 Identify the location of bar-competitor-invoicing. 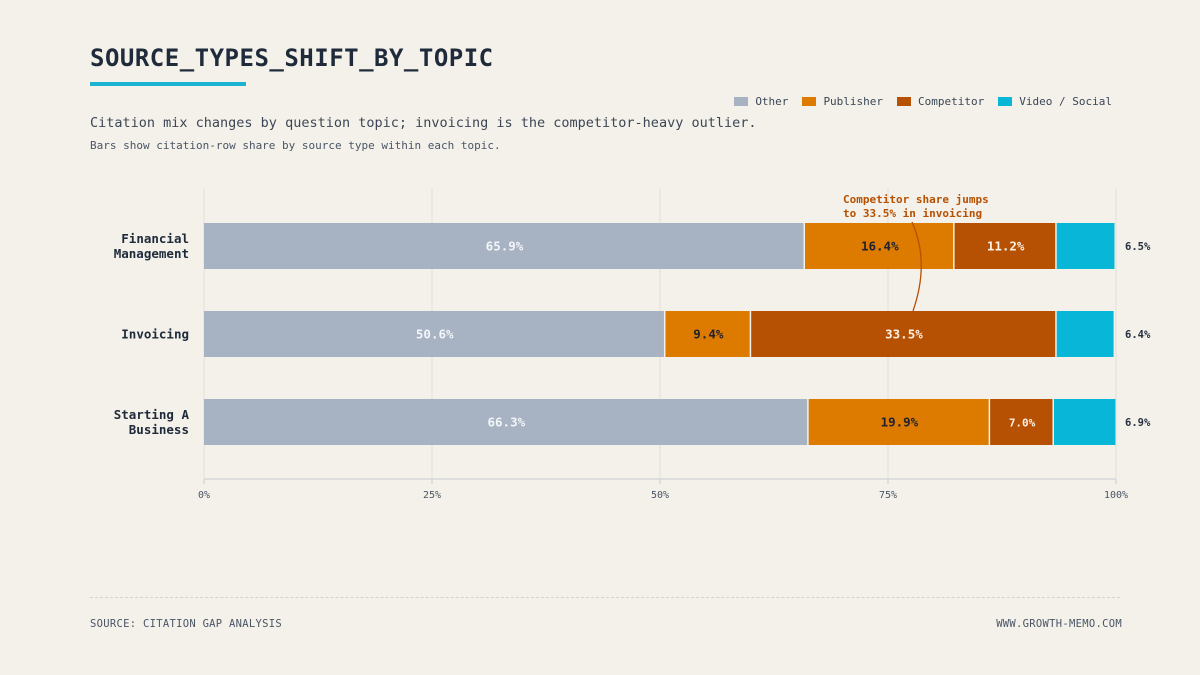
(903, 334).